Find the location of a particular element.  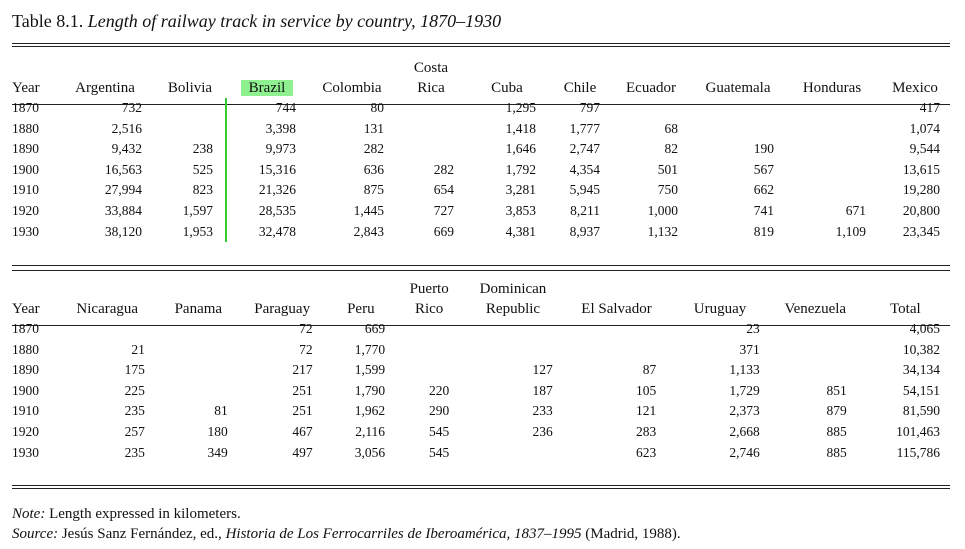

value-cell: 501 is located at coordinates (667, 169).